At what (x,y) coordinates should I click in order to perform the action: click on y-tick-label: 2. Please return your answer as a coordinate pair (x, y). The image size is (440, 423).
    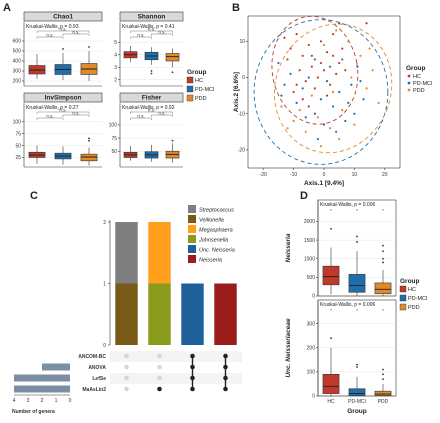
    Looking at the image, I should click on (115, 80).